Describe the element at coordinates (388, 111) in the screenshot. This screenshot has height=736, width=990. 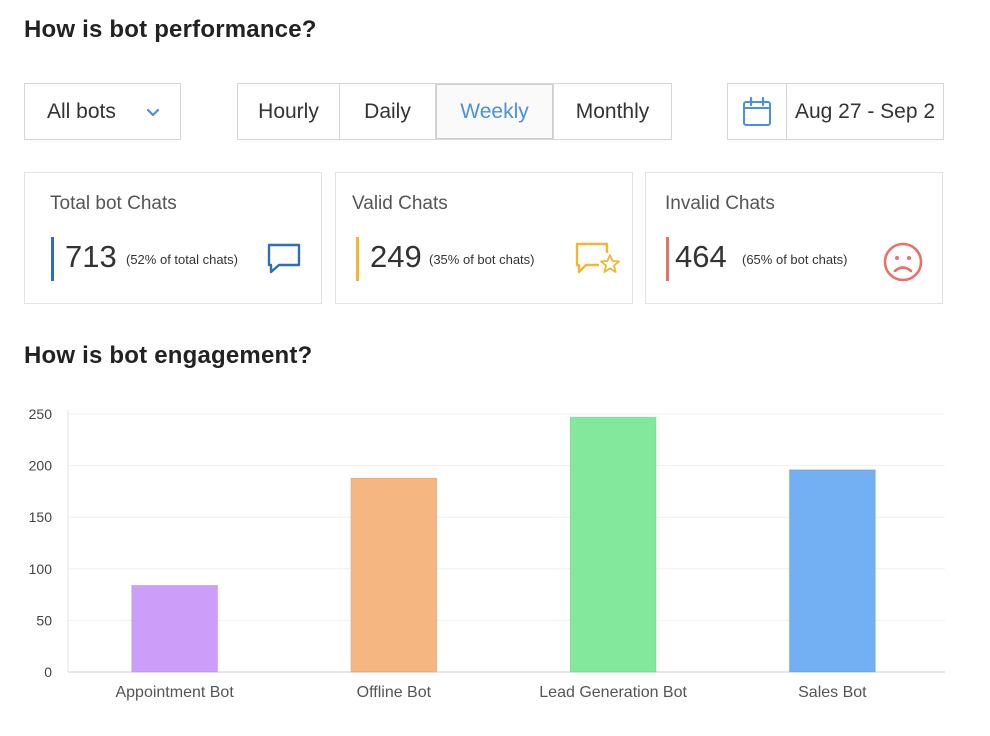
I see `period-option-daily: Daily` at that location.